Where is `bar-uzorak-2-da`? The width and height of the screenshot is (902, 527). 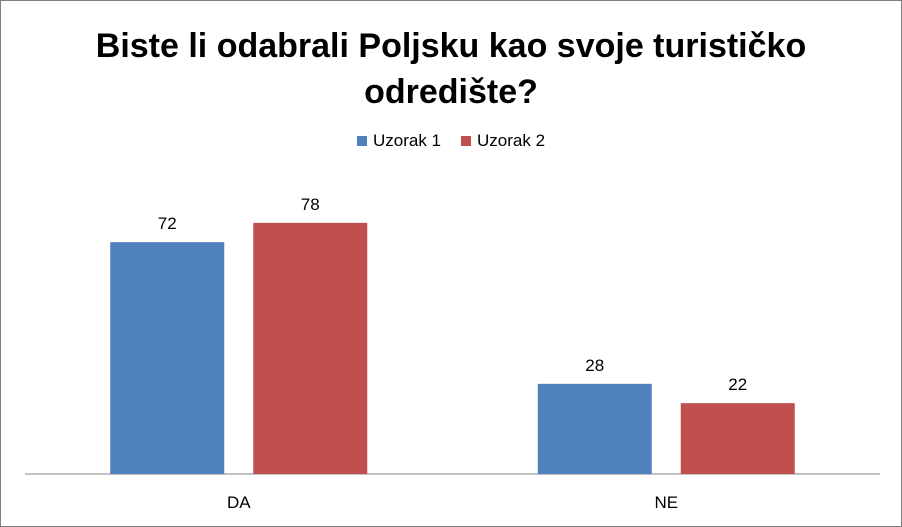 bar-uzorak-2-da is located at coordinates (310, 348).